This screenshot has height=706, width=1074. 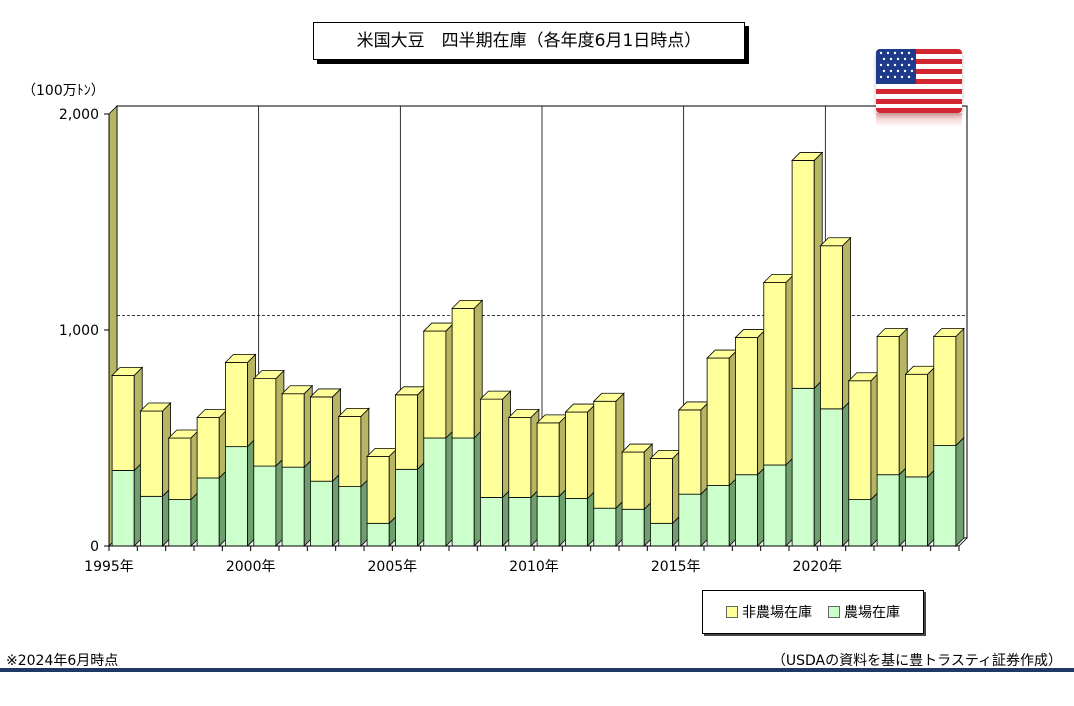 I want to click on legend-swatch-on-farm, so click(x=834, y=612).